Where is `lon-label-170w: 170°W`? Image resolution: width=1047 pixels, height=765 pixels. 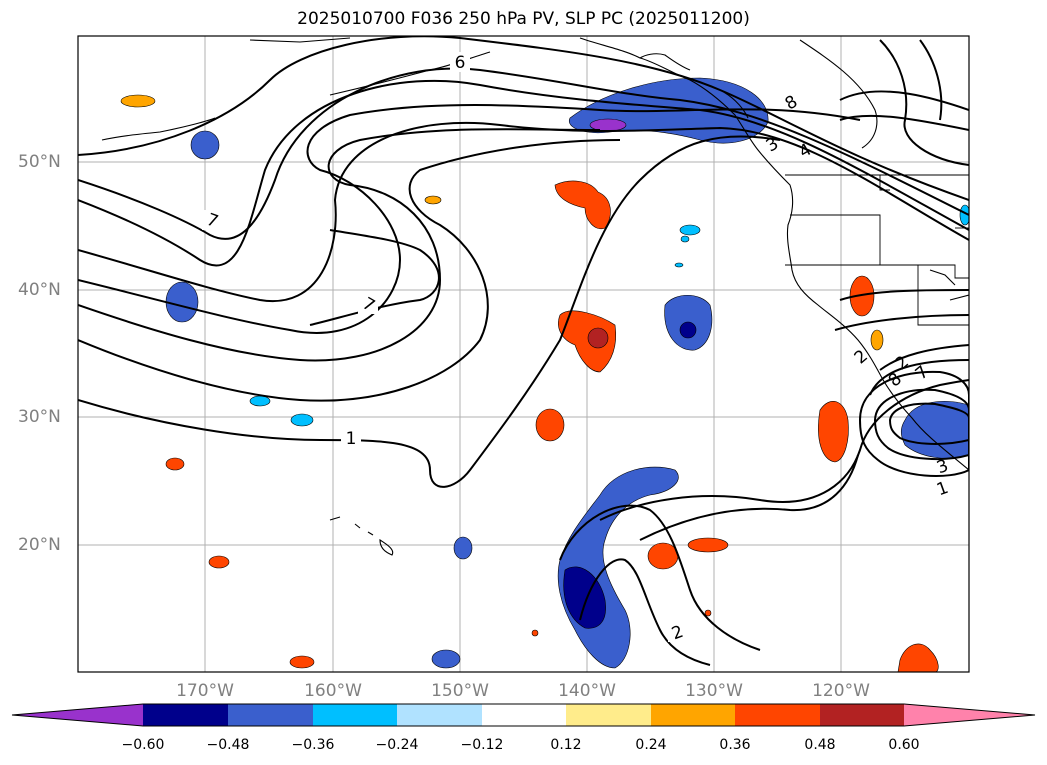 lon-label-170w: 170°W is located at coordinates (205, 691).